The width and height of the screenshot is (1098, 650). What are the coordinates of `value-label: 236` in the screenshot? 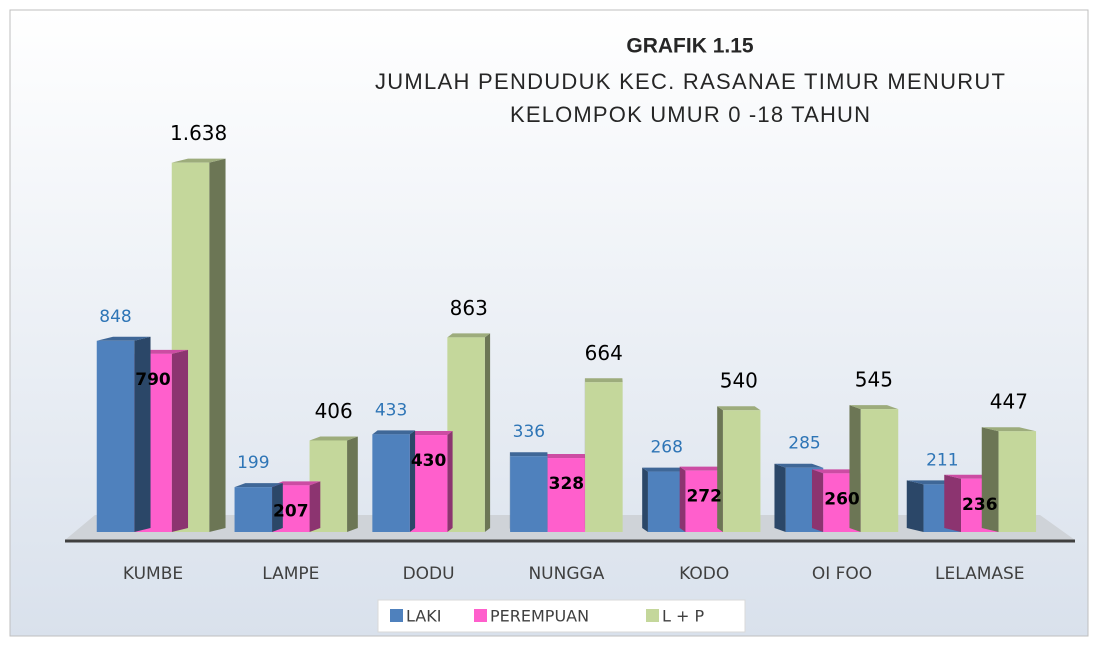 It's located at (980, 505).